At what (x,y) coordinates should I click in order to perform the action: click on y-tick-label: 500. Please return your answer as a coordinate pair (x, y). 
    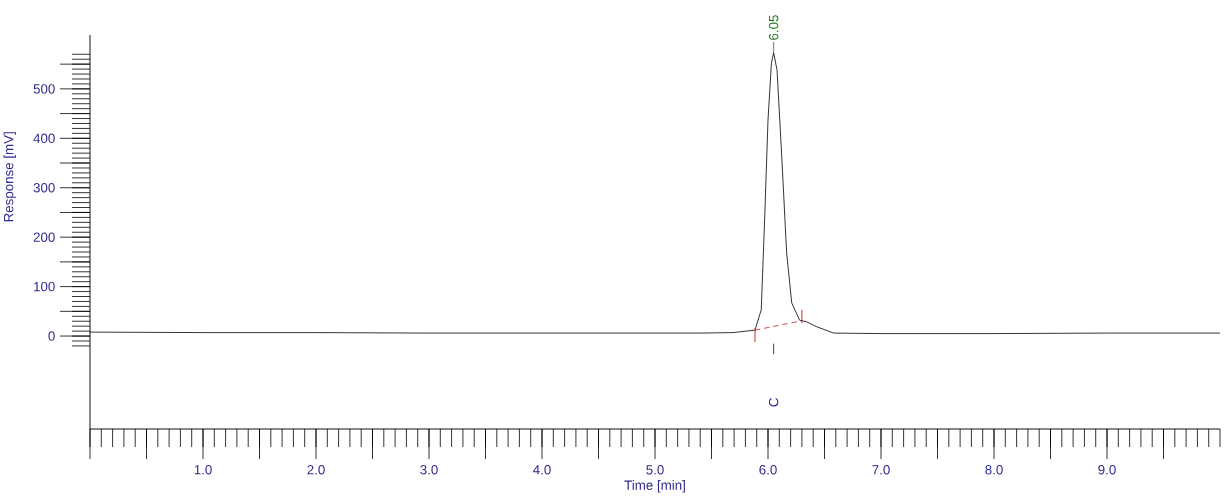
    Looking at the image, I should click on (44, 89).